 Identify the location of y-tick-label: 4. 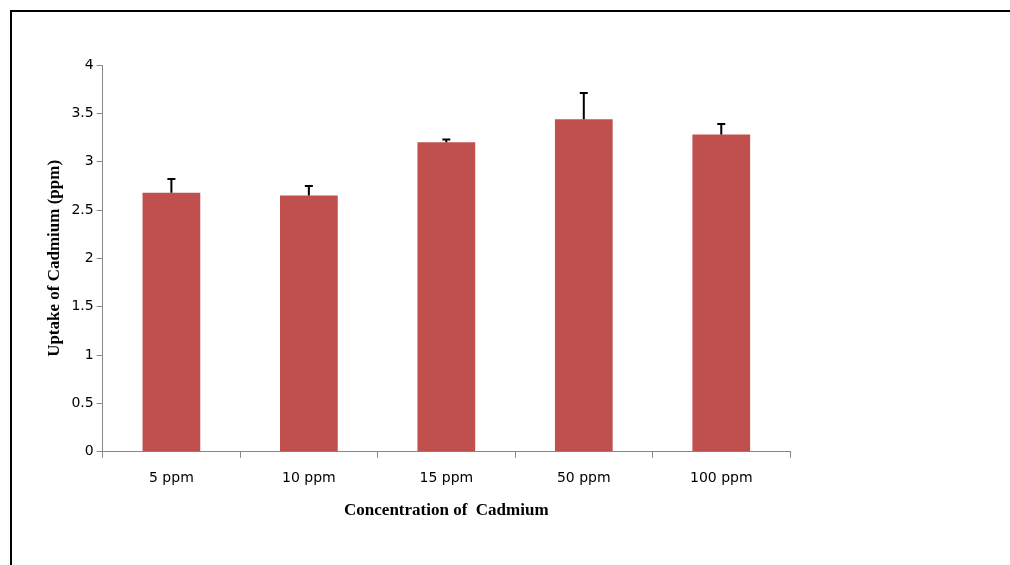
(89, 63).